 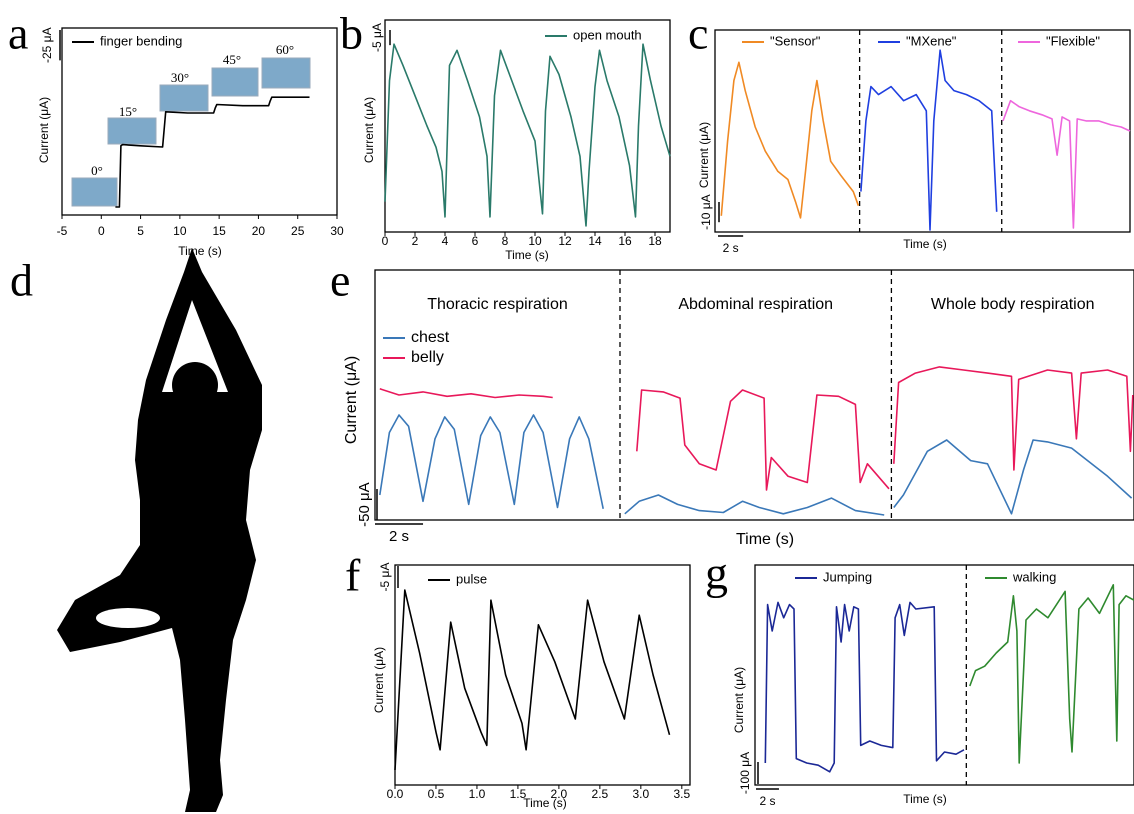 What do you see at coordinates (62, 231) in the screenshot?
I see `x-tick-label: -5` at bounding box center [62, 231].